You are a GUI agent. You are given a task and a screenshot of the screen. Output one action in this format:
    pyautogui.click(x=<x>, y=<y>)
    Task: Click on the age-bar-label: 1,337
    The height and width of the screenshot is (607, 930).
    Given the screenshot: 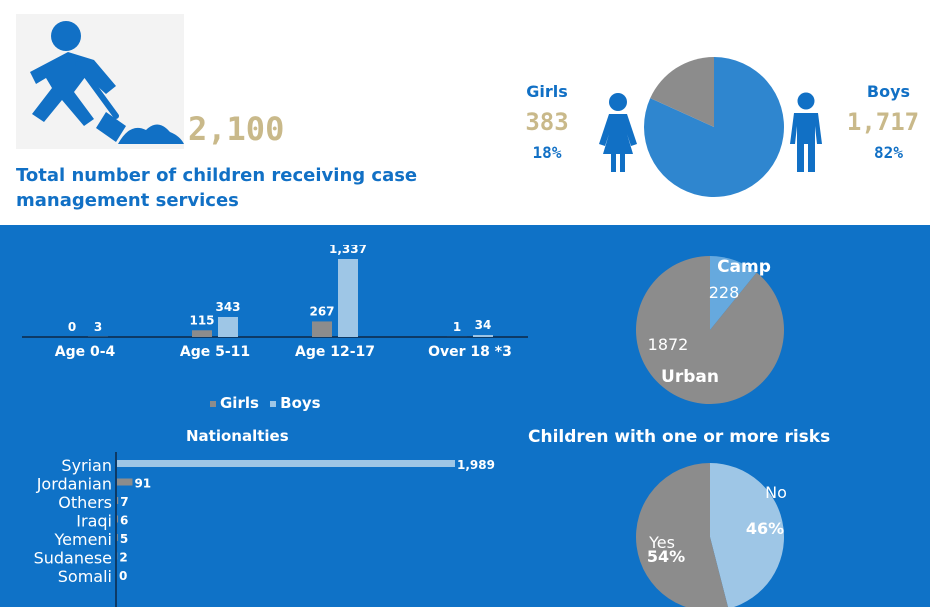 What is the action you would take?
    pyautogui.click(x=348, y=250)
    